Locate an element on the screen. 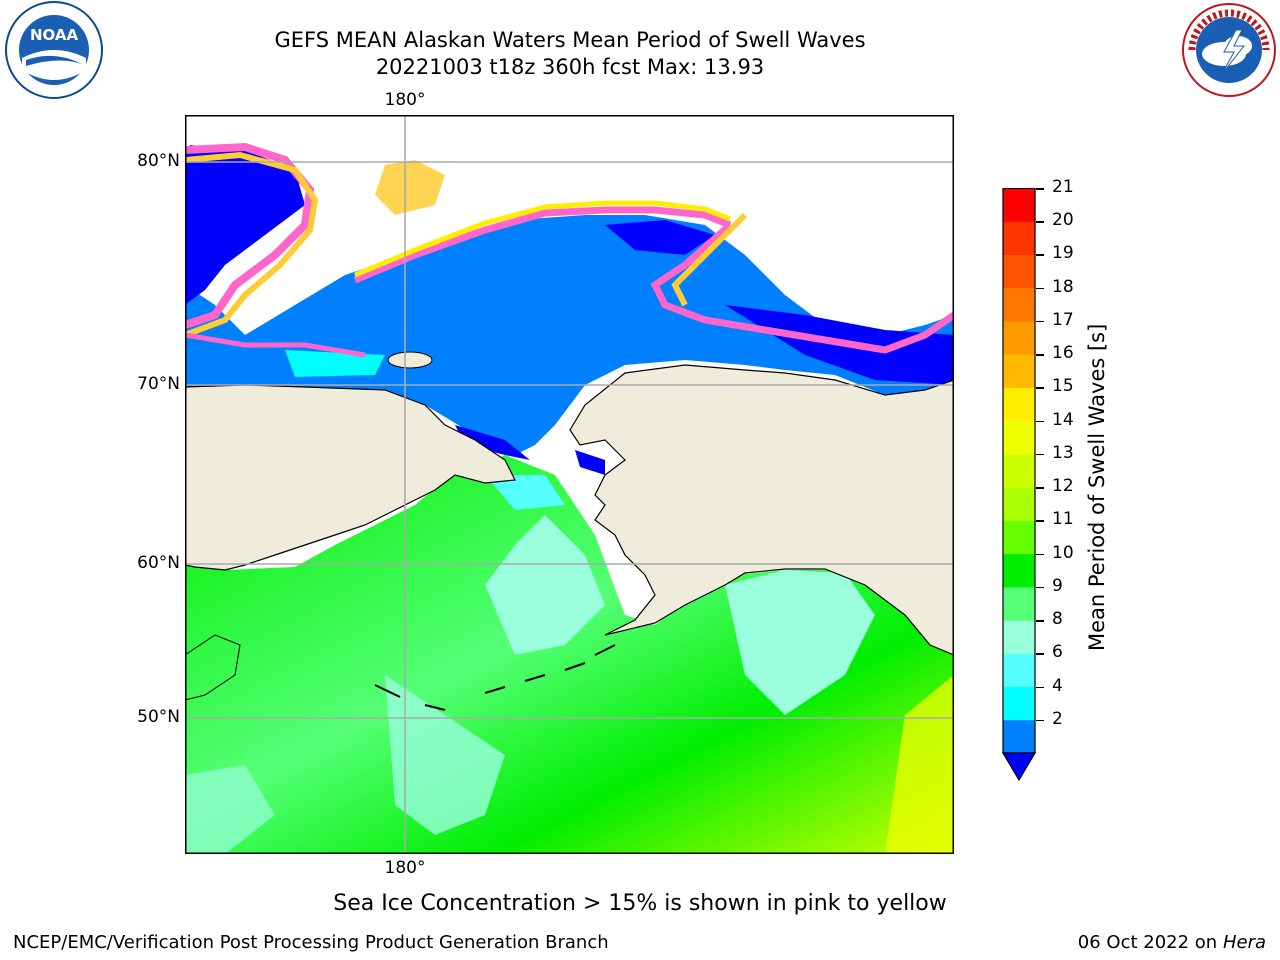 This screenshot has width=1280, height=960. bering-swell-region is located at coordinates (545, 585).